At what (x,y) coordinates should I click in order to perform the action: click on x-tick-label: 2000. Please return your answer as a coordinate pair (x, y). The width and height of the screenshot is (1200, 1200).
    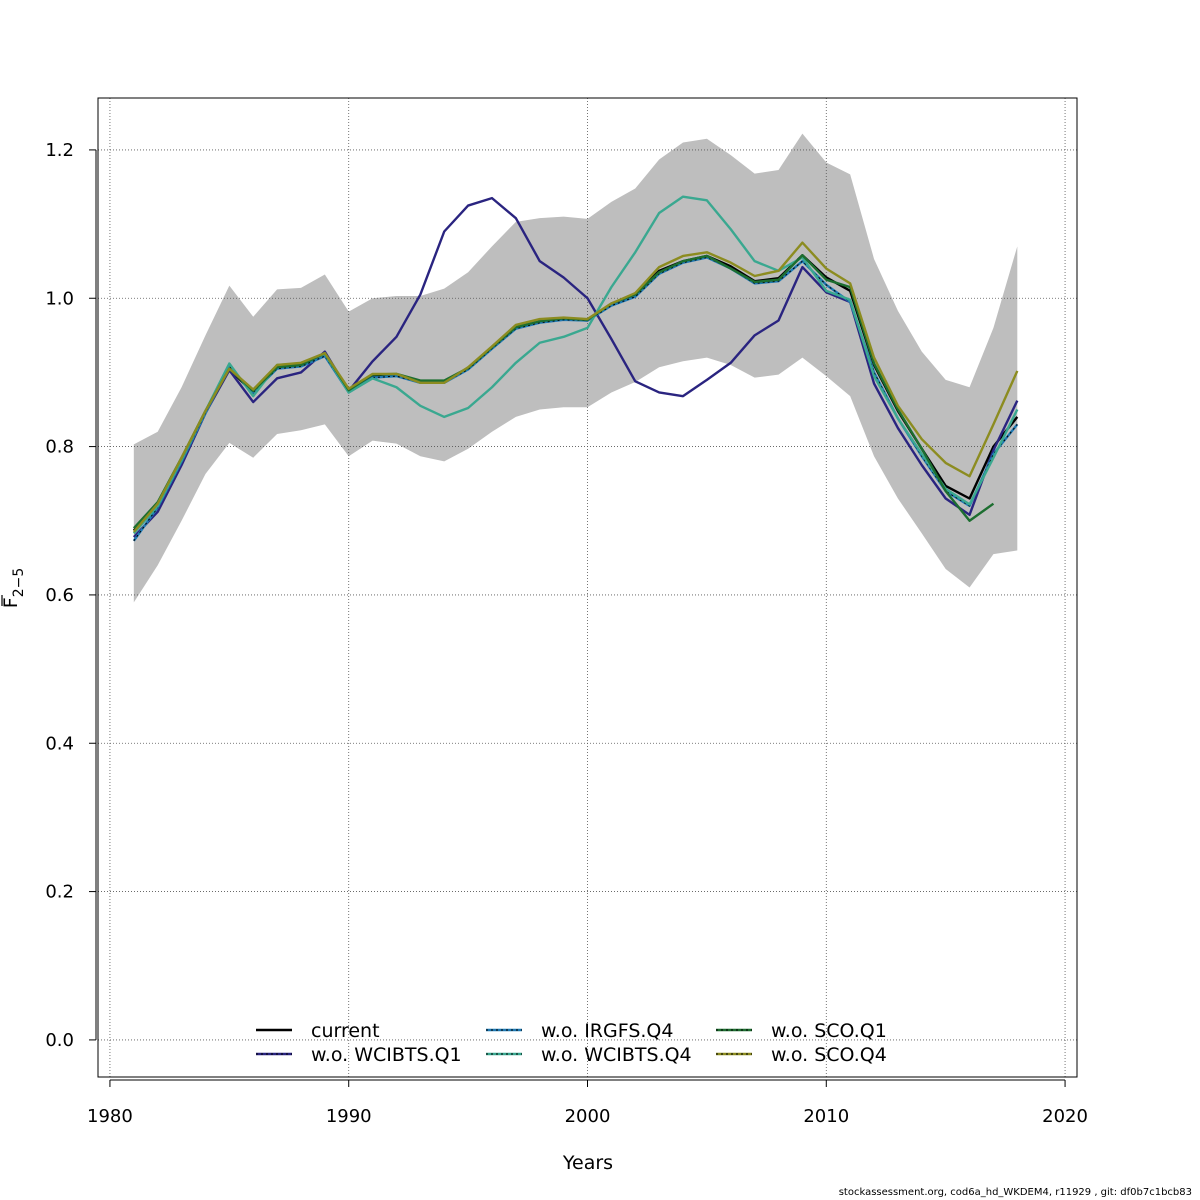
    Looking at the image, I should click on (588, 1116).